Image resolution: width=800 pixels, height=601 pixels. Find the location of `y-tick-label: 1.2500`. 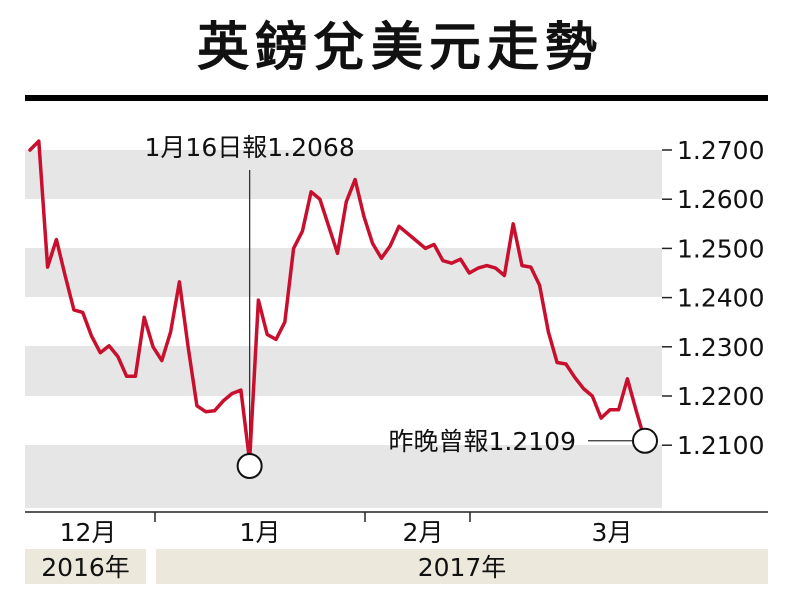

y-tick-label: 1.2500 is located at coordinates (720, 248).